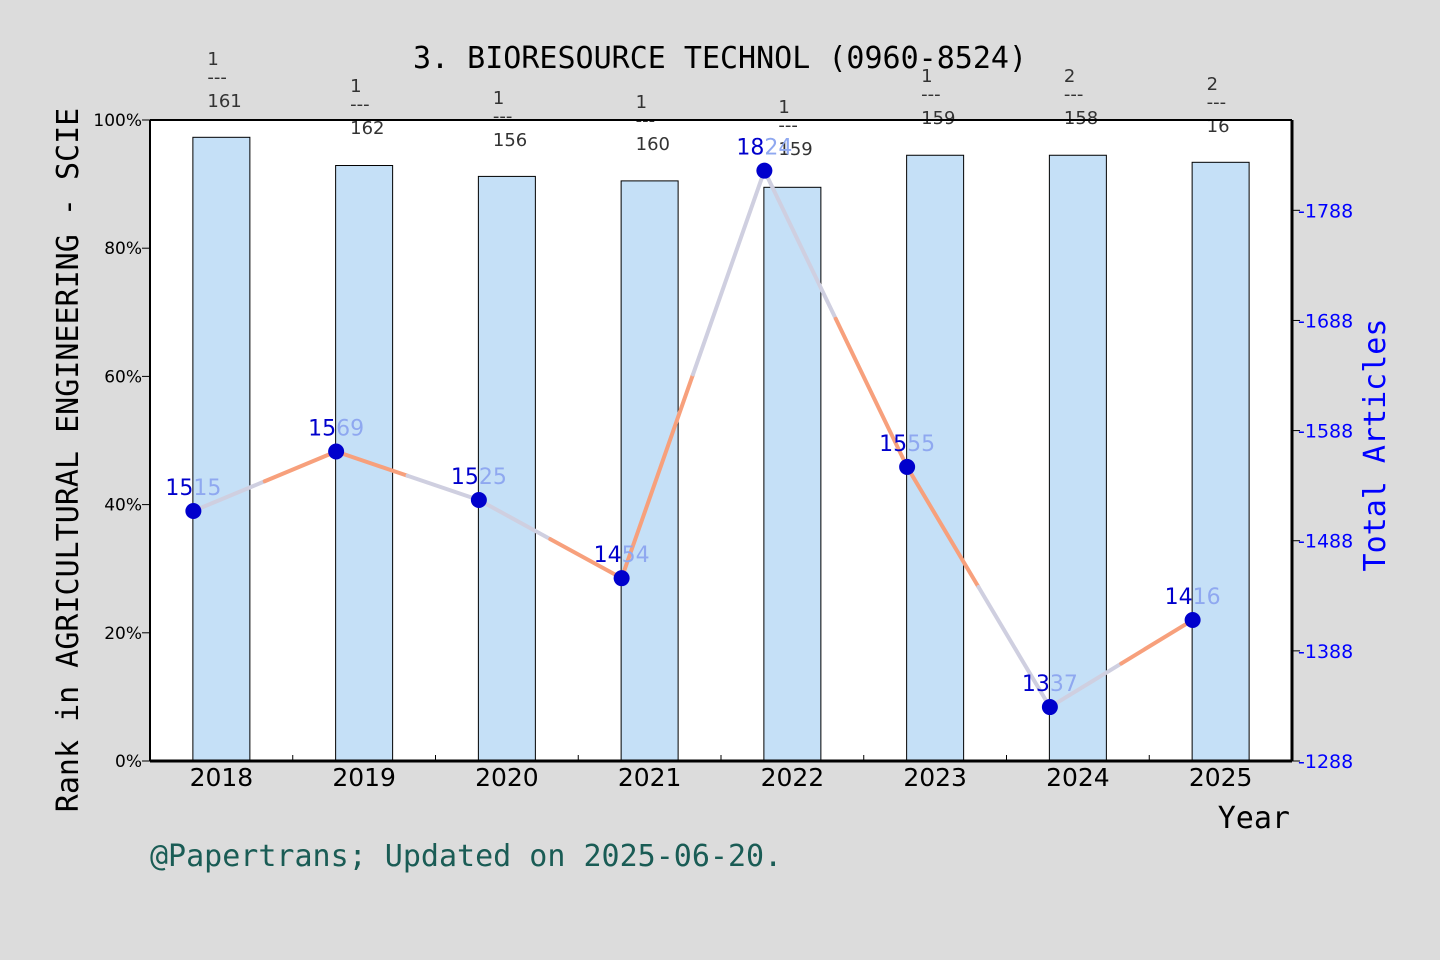 The height and width of the screenshot is (960, 1440). Describe the element at coordinates (193, 488) in the screenshot. I see `line-value-label-2018: 1515` at that location.